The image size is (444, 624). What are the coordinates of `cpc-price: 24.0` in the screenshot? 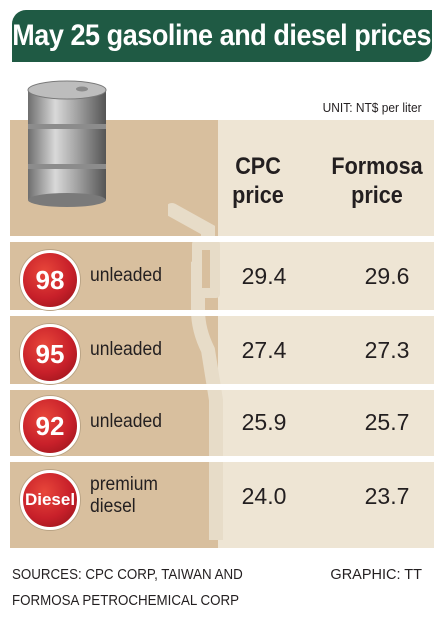 It's located at (264, 495).